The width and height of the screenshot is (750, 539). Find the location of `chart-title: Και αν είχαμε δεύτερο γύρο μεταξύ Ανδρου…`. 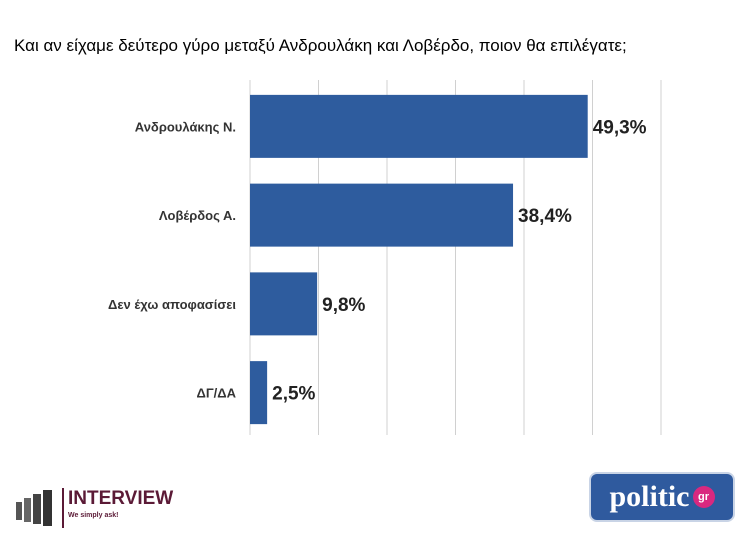

chart-title: Και αν είχαμε δεύτερο γύρο μεταξύ Ανδρου… is located at coordinates (320, 45).